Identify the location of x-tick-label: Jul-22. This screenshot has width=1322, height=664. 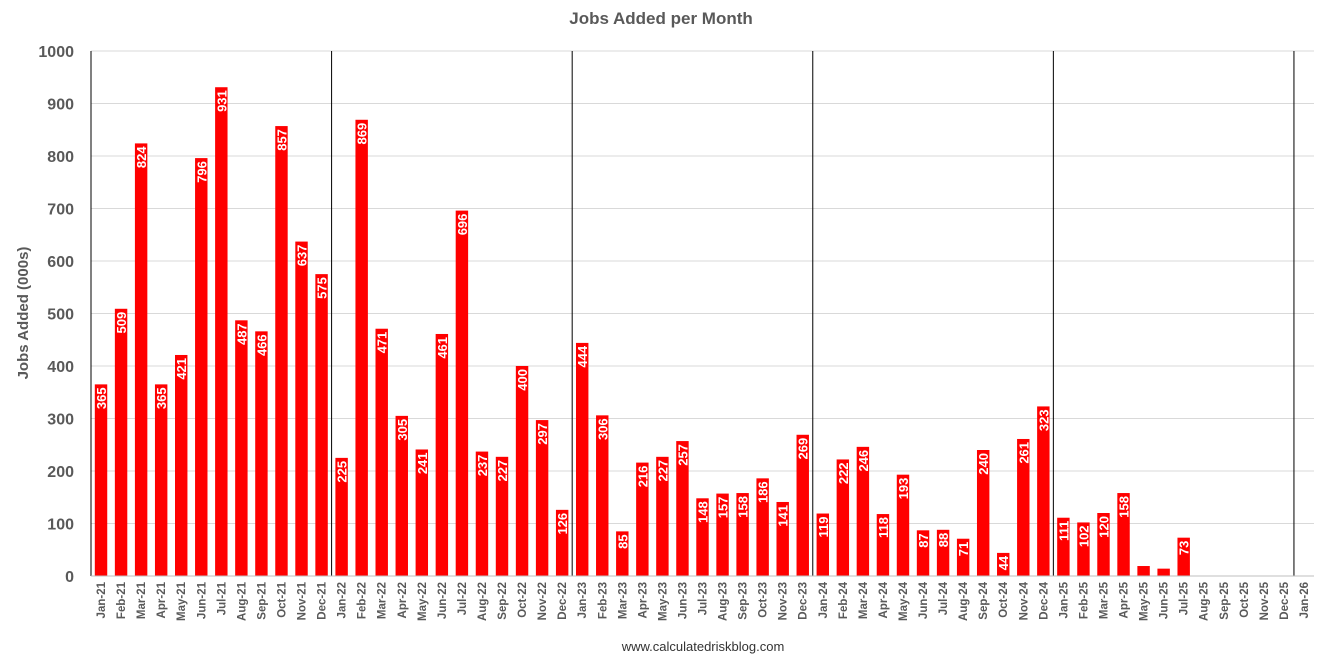
(463, 598).